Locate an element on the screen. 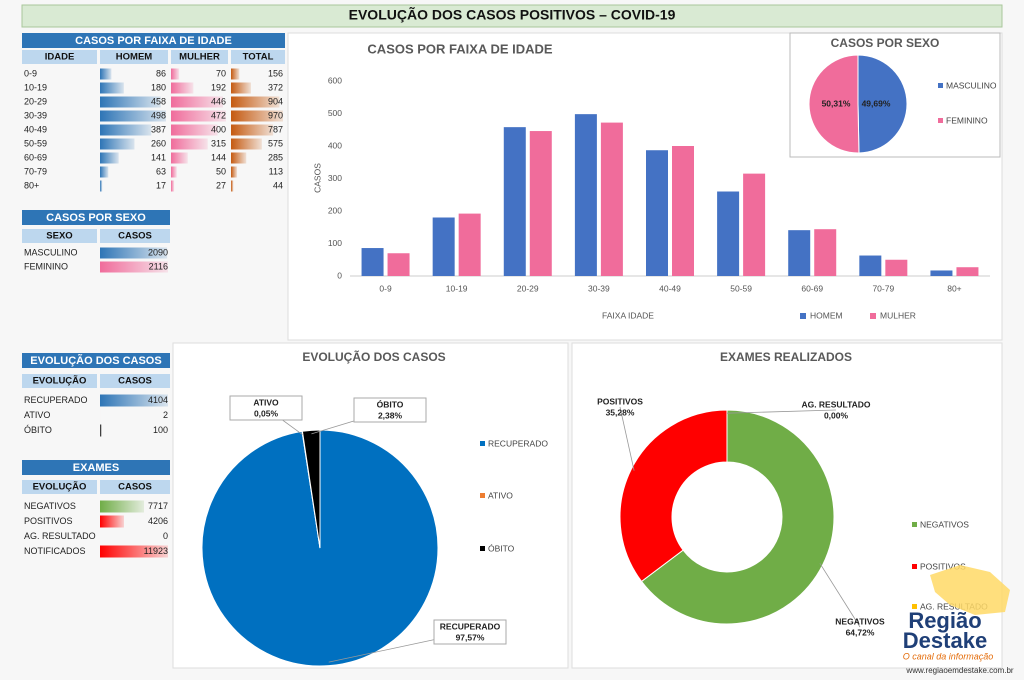  table-number: 44 is located at coordinates (278, 185).